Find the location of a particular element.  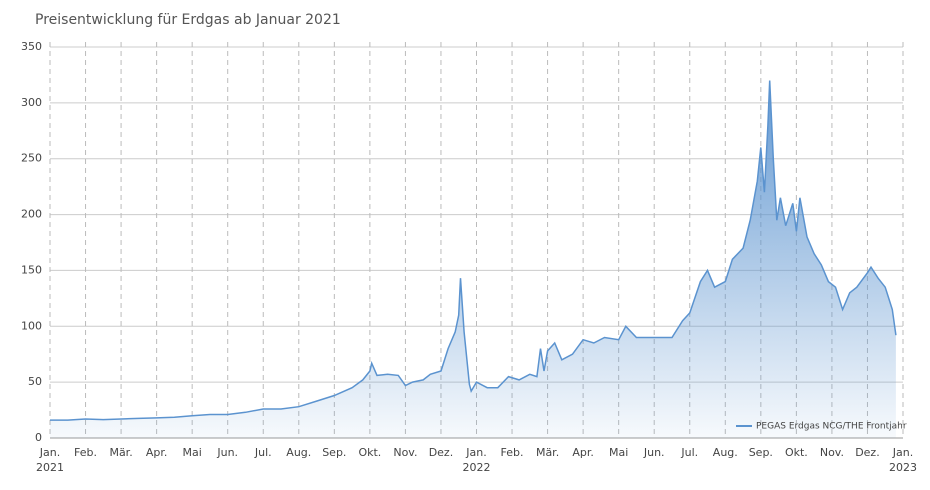

y-tick-label: 300 is located at coordinates (31, 102).